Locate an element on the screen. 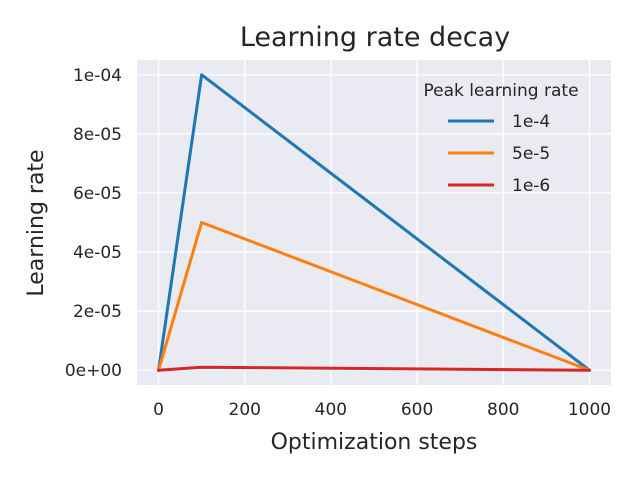 The height and width of the screenshot is (480, 640). legend-label: 1e-4 is located at coordinates (531, 122).